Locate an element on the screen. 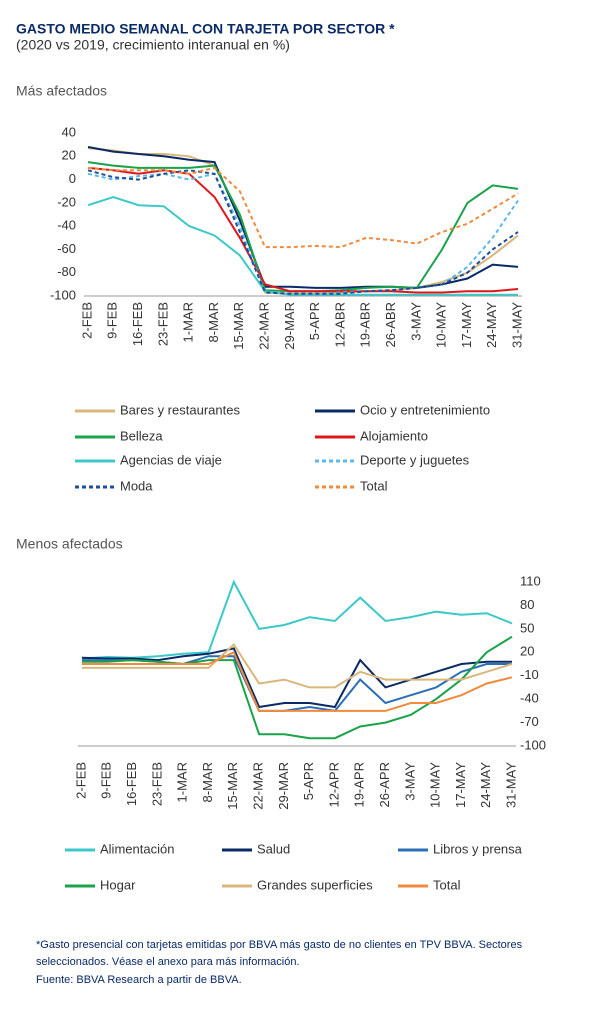  y-tick-label: -70 is located at coordinates (529, 721).